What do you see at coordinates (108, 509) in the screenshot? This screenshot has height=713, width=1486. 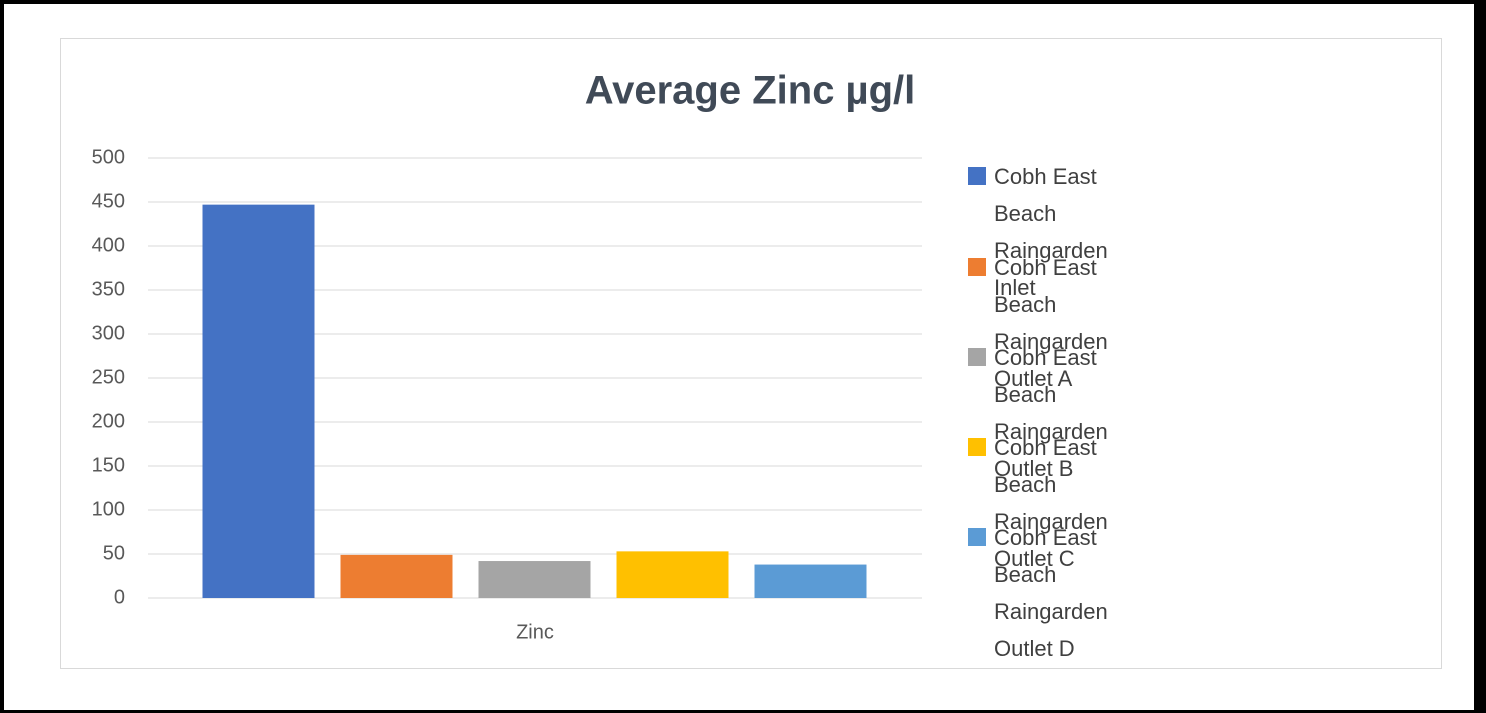 I see `y-tick-label: 100` at bounding box center [108, 509].